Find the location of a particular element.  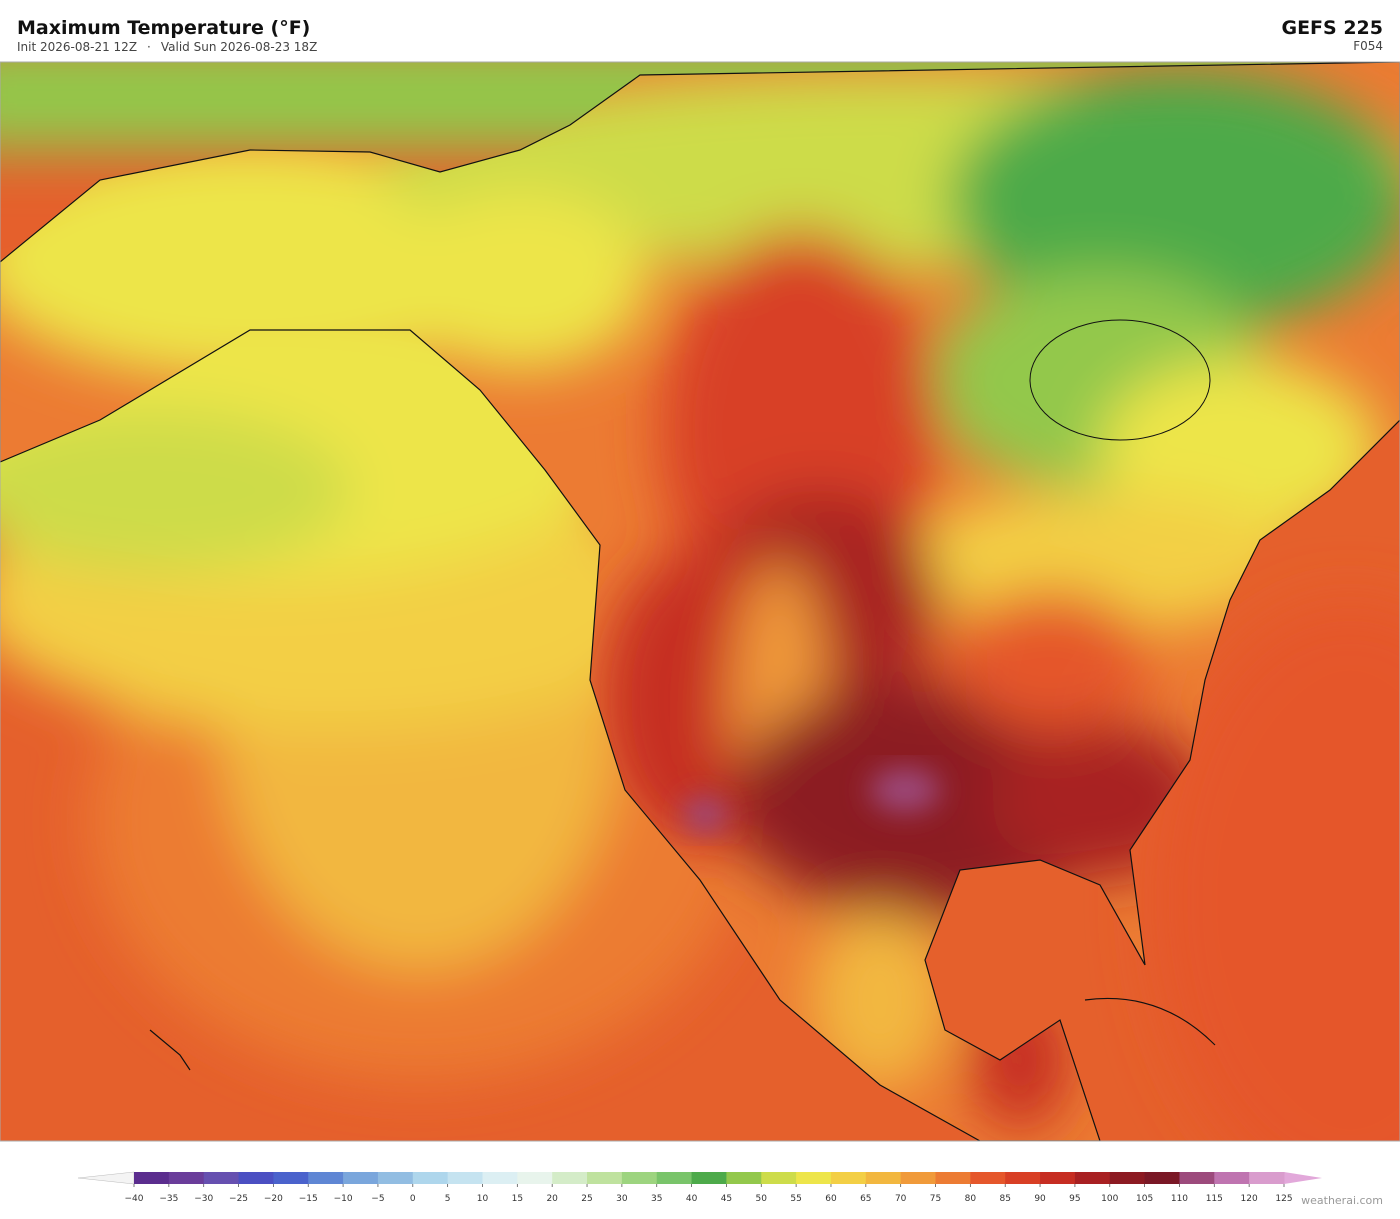

colorbar-tick-label: −25 is located at coordinates (238, 1199).